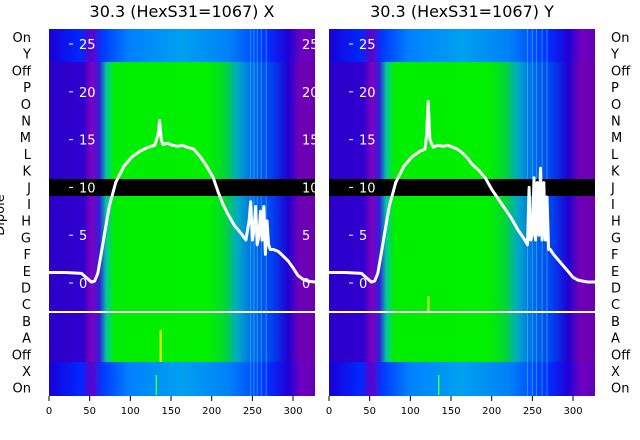 This screenshot has height=440, width=640. Describe the element at coordinates (615, 305) in the screenshot. I see `row-label-right: C` at that location.